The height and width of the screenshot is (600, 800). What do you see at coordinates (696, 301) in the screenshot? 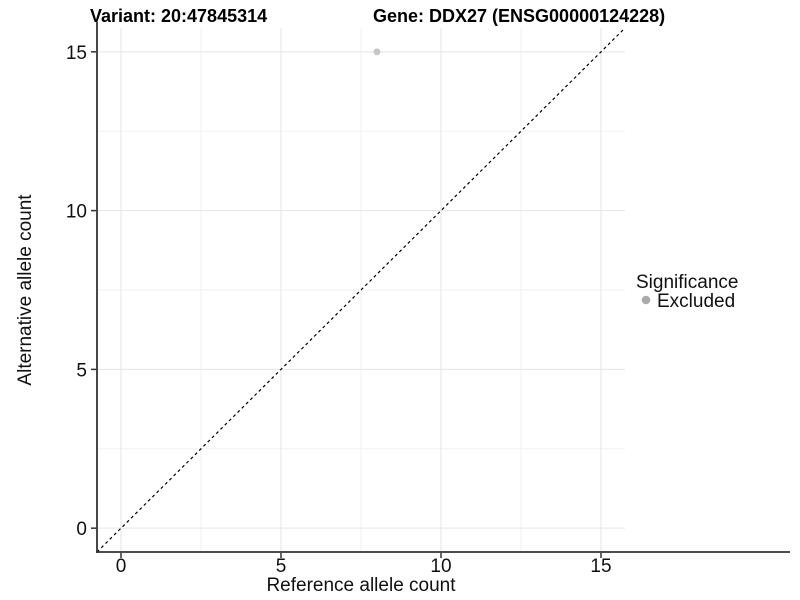
I see `legend-item-excluded: Excluded` at bounding box center [696, 301].